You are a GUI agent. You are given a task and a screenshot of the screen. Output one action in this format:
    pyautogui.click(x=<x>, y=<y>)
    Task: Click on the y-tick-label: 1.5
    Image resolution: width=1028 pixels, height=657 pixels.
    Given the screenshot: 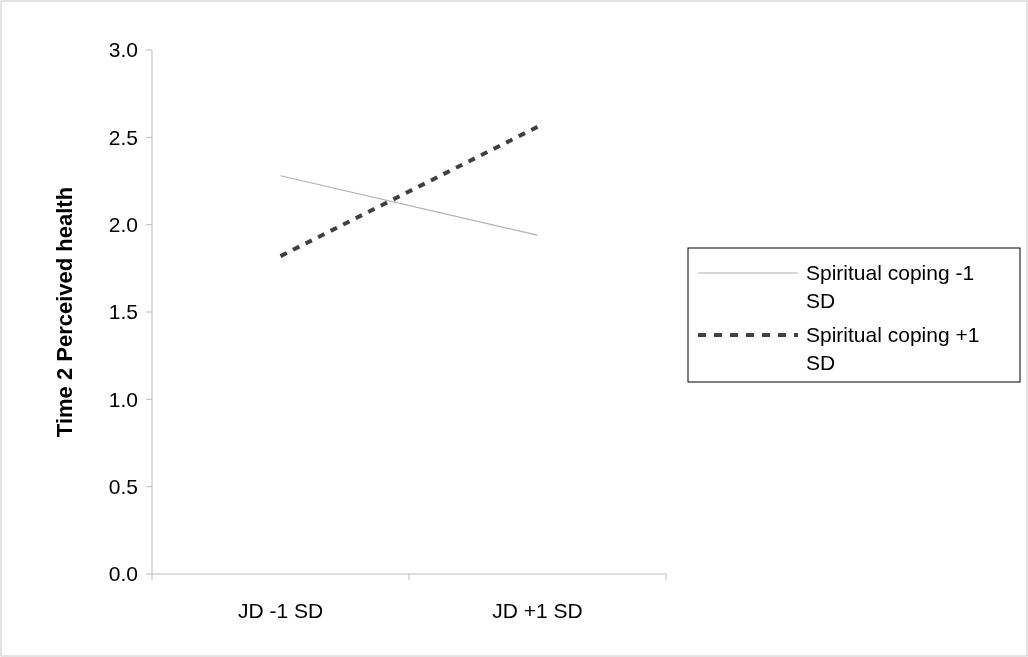 What is the action you would take?
    pyautogui.click(x=123, y=312)
    